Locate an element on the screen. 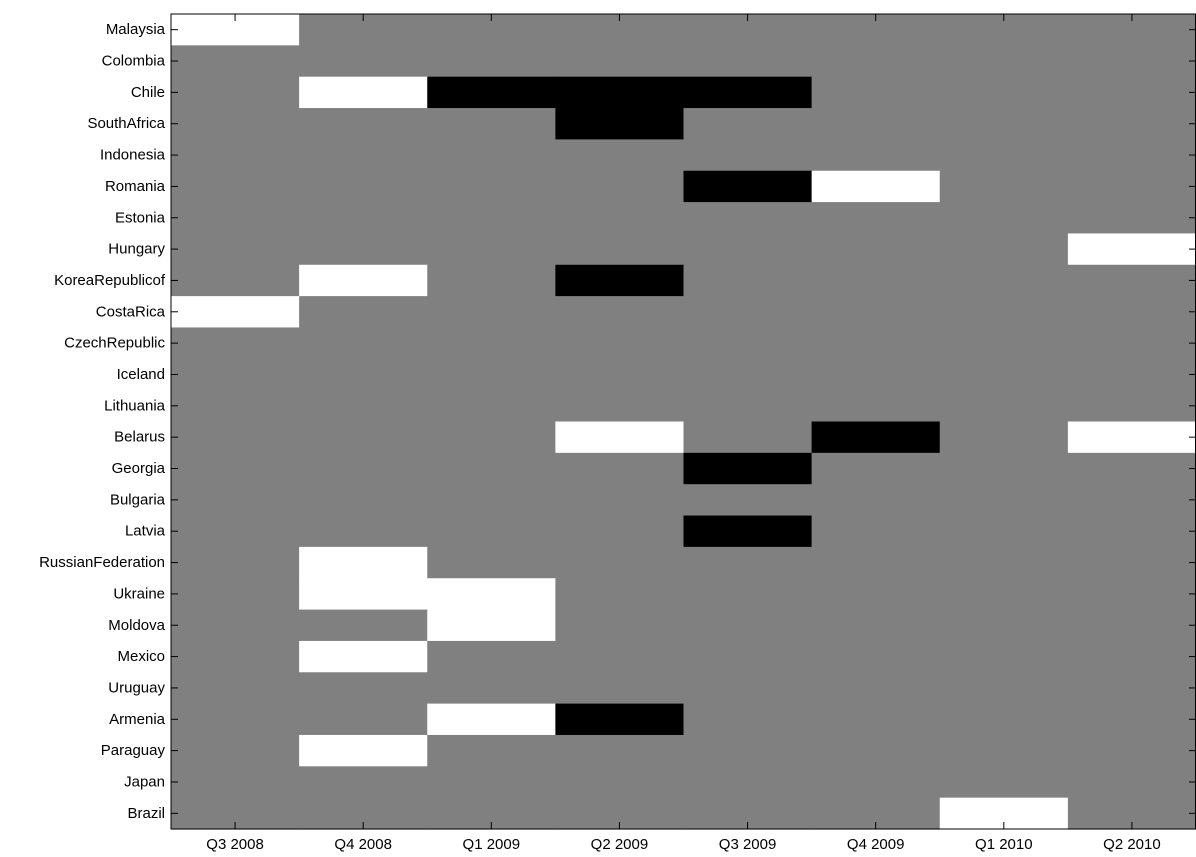  x-tick-label: Q4 2008 is located at coordinates (363, 844).